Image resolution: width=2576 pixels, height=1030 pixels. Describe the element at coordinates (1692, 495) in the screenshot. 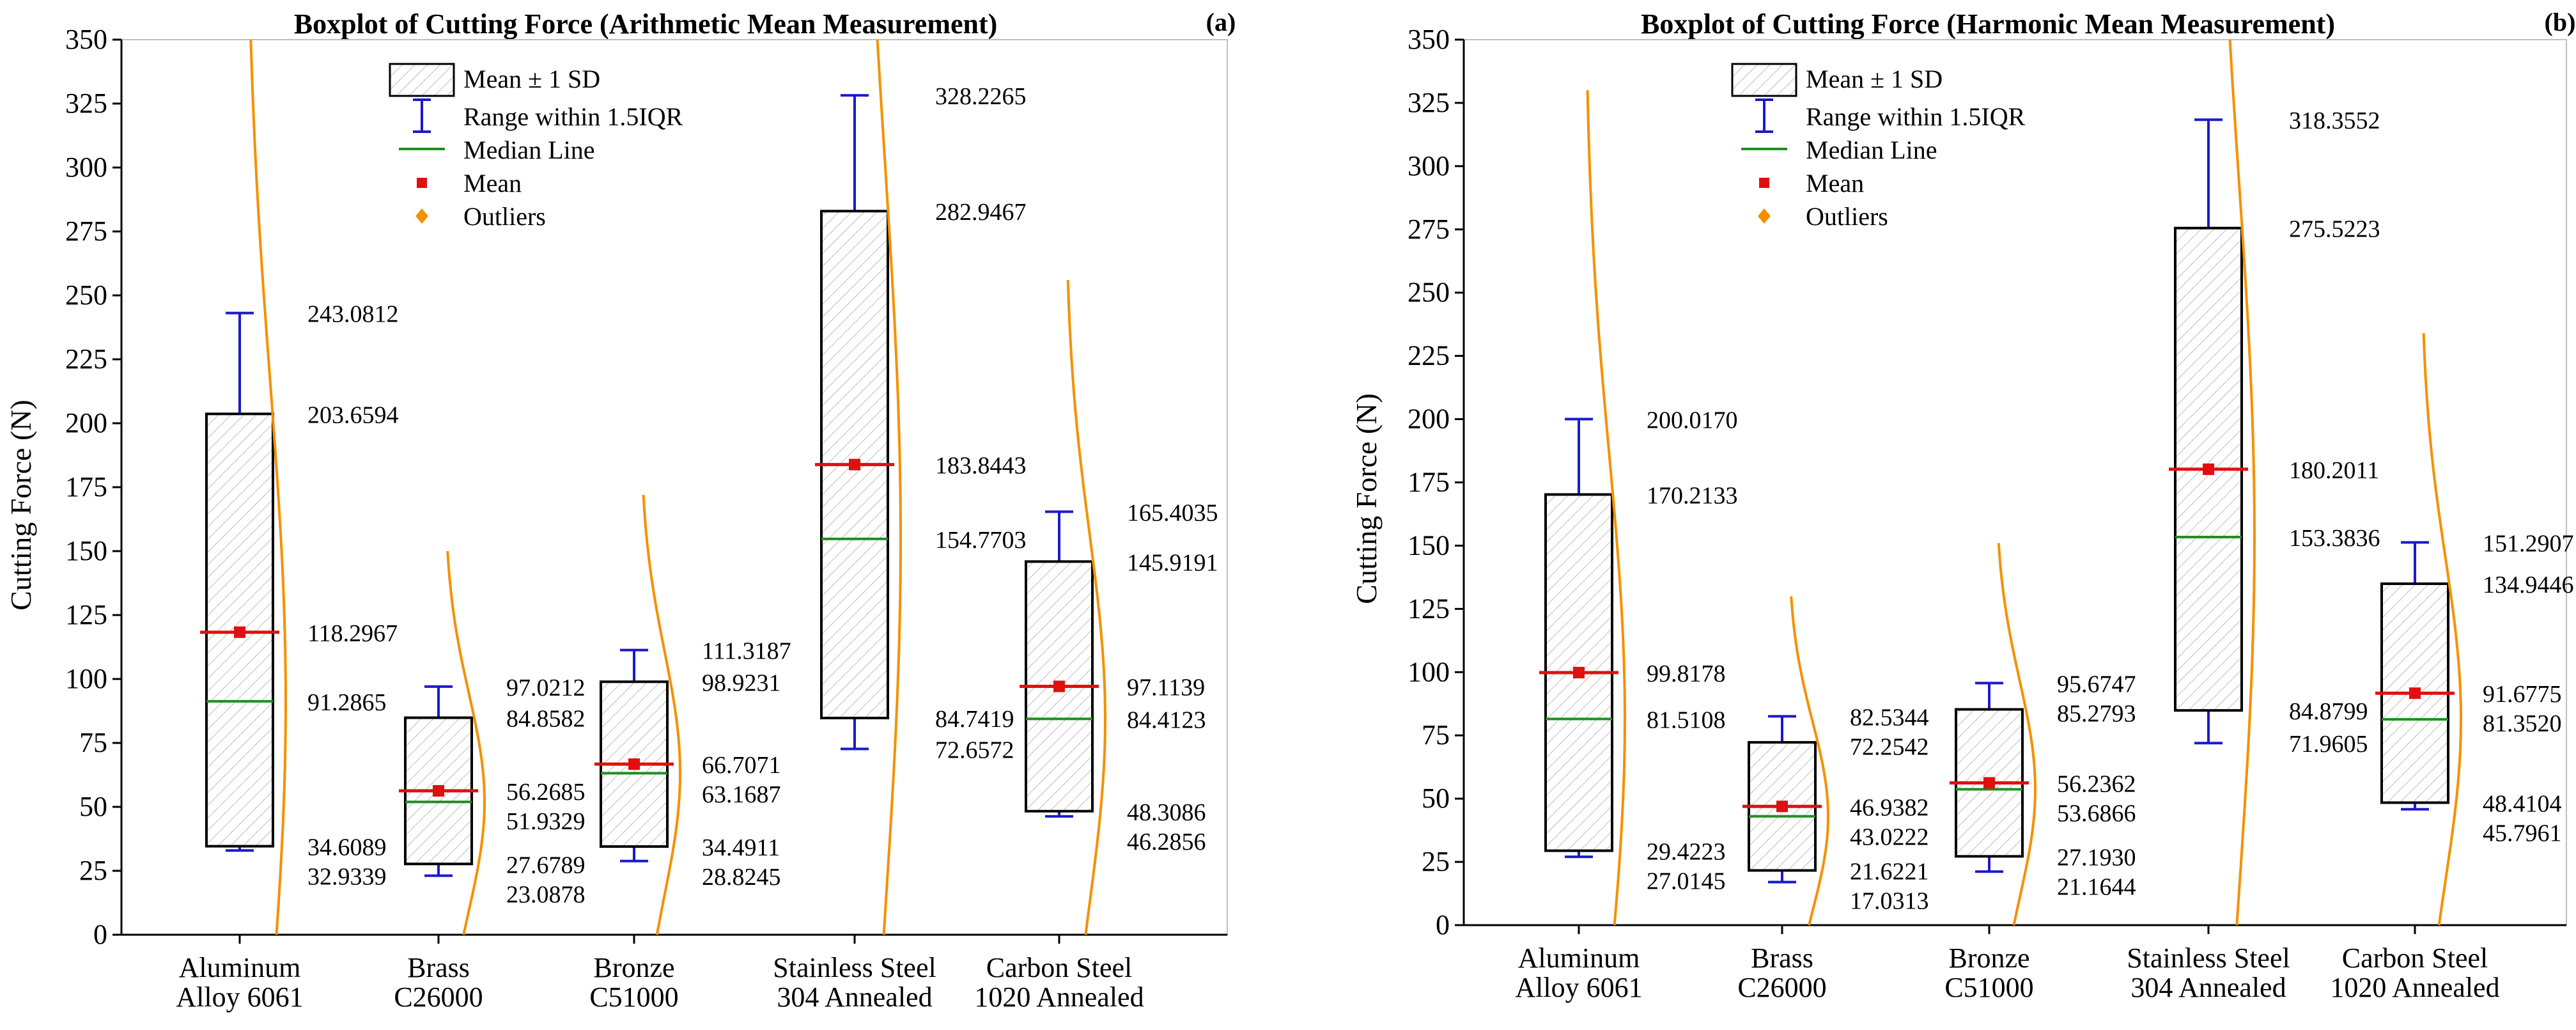

I see `value-label-box-high: 170.2133` at that location.